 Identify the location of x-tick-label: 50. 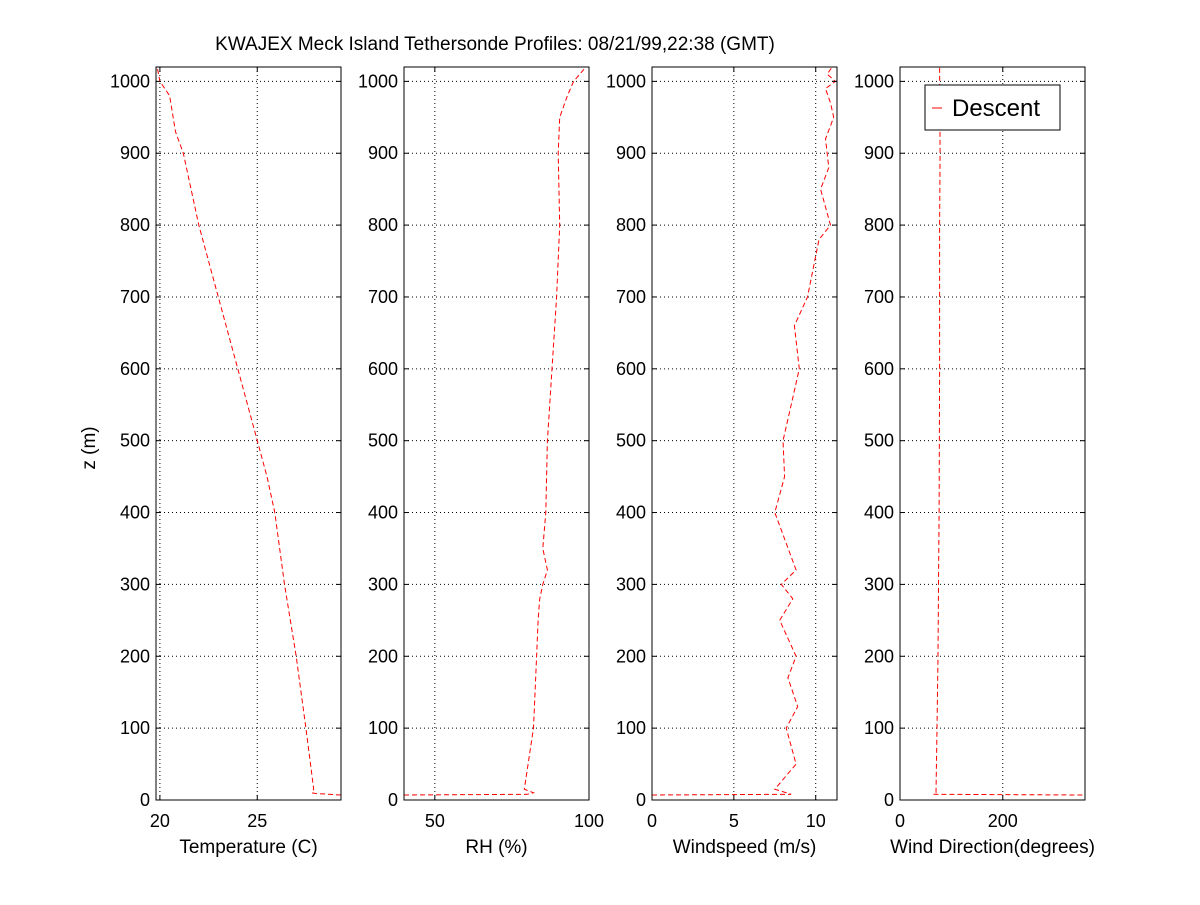
(435, 821).